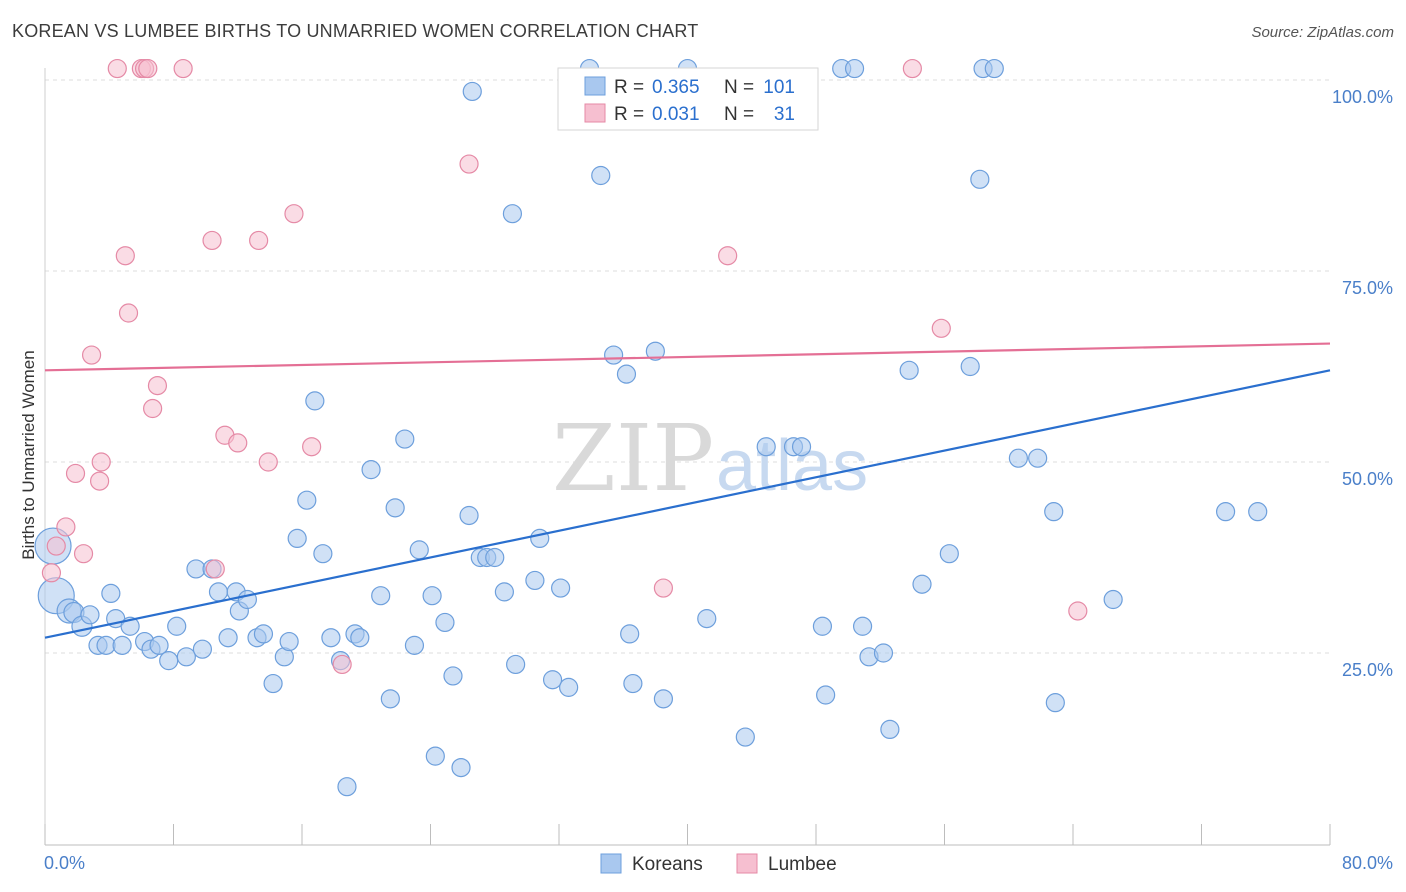 This screenshot has width=1406, height=892. I want to click on y-tick-label-3: 100.0%, so click(1362, 97).